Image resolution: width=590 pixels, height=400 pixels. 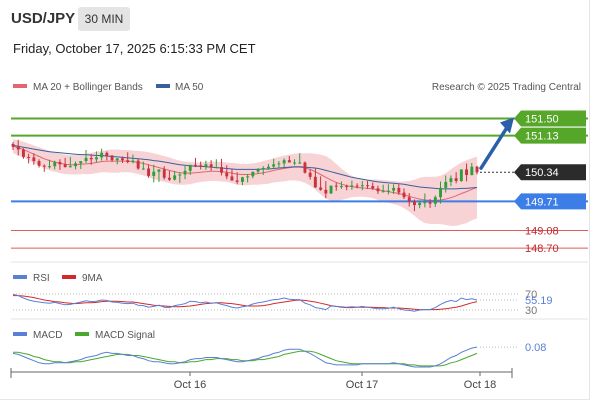 I want to click on current-price-tag, so click(x=550, y=172).